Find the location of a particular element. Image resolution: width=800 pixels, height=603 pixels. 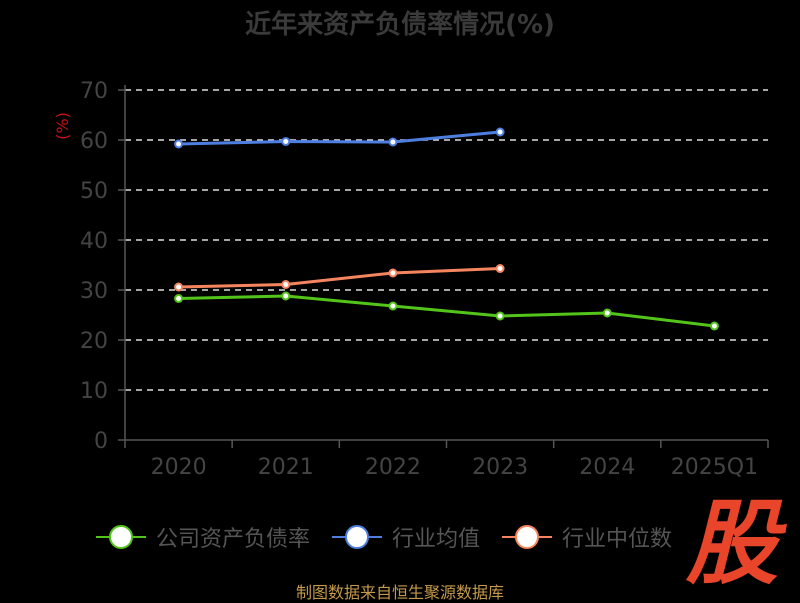

y-tick-label: 60 is located at coordinates (94, 141).